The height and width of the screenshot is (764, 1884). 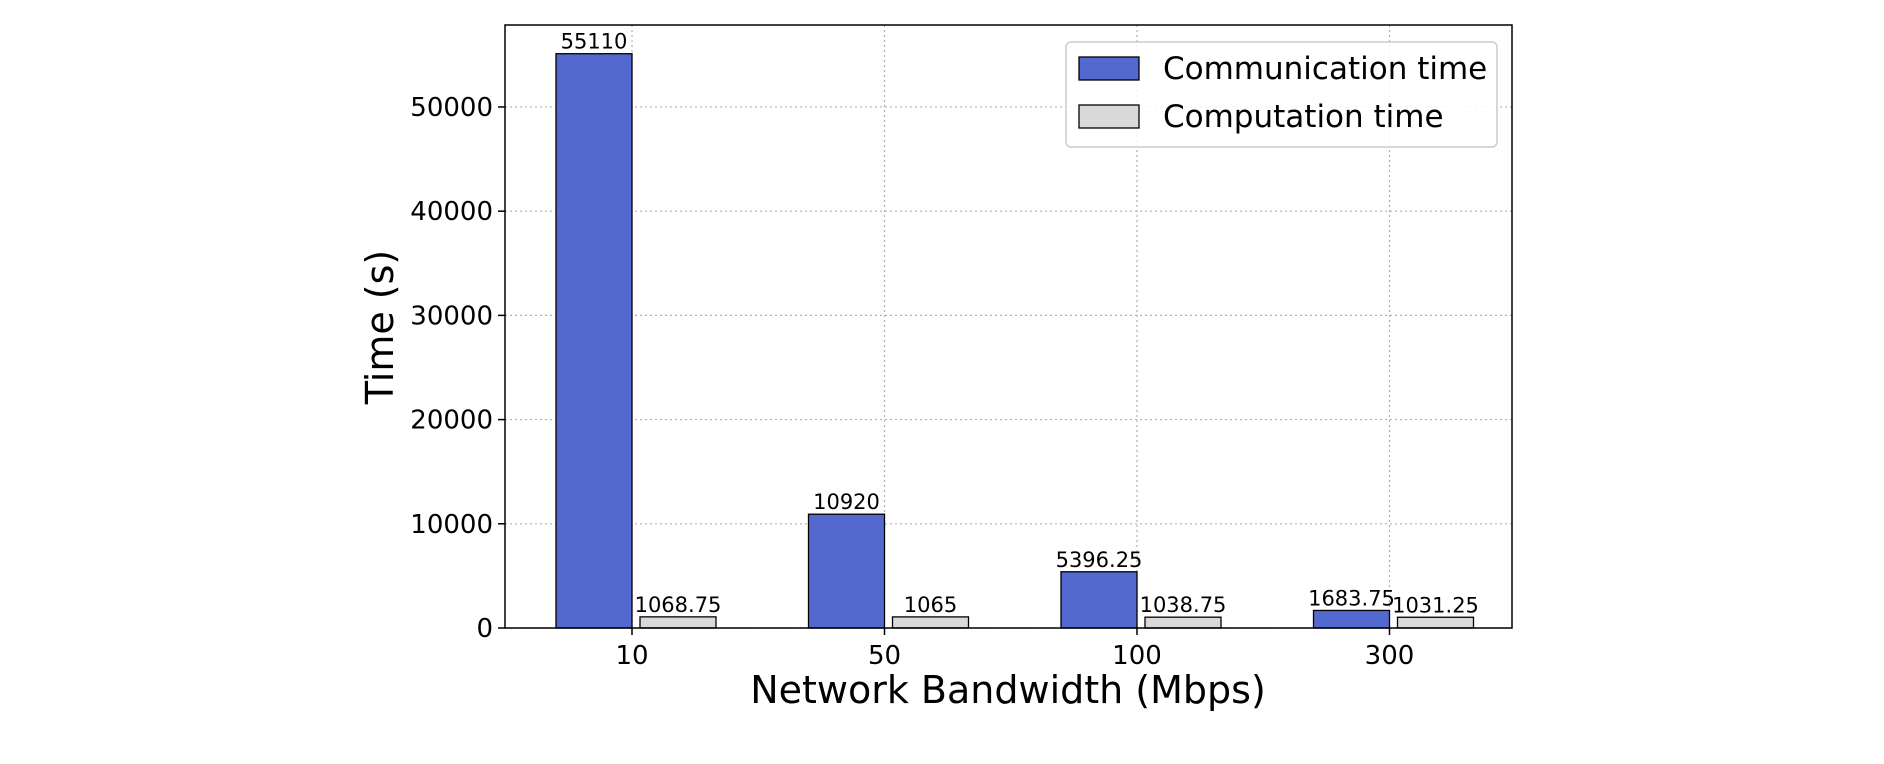 What do you see at coordinates (1390, 656) in the screenshot?
I see `x-tick-label: 300` at bounding box center [1390, 656].